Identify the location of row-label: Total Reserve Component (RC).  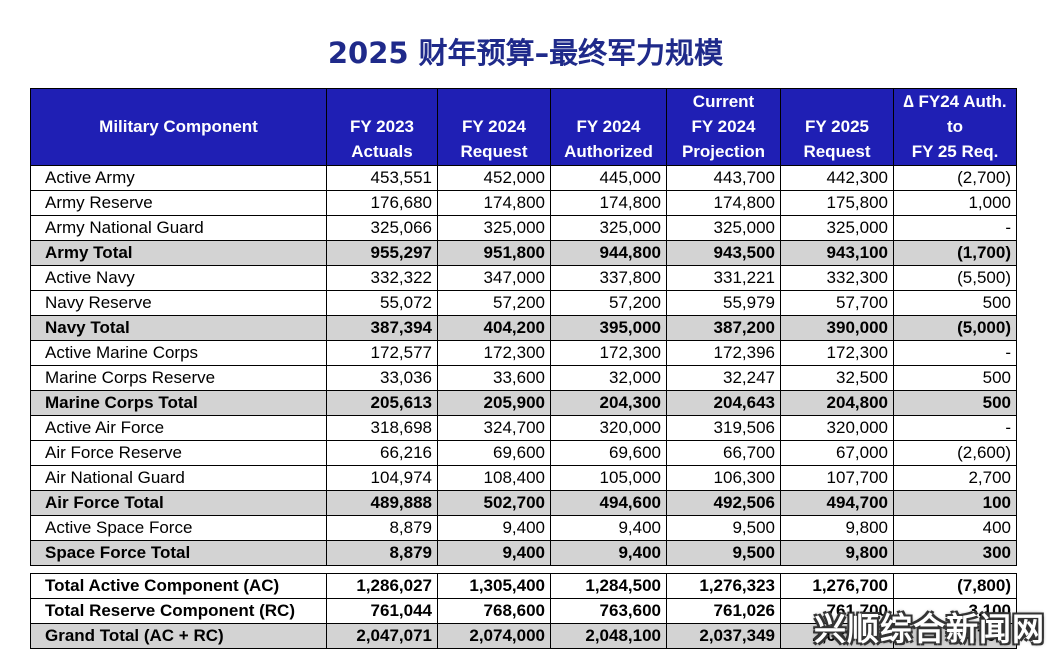
(178, 611).